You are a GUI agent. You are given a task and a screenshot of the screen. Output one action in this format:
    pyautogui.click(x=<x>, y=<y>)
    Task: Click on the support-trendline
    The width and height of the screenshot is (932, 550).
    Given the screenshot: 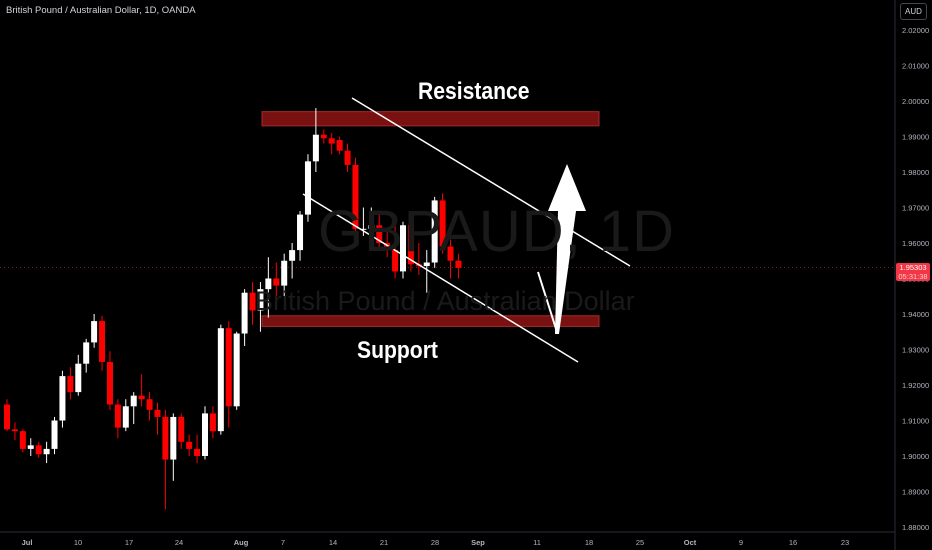 What is the action you would take?
    pyautogui.click(x=440, y=278)
    